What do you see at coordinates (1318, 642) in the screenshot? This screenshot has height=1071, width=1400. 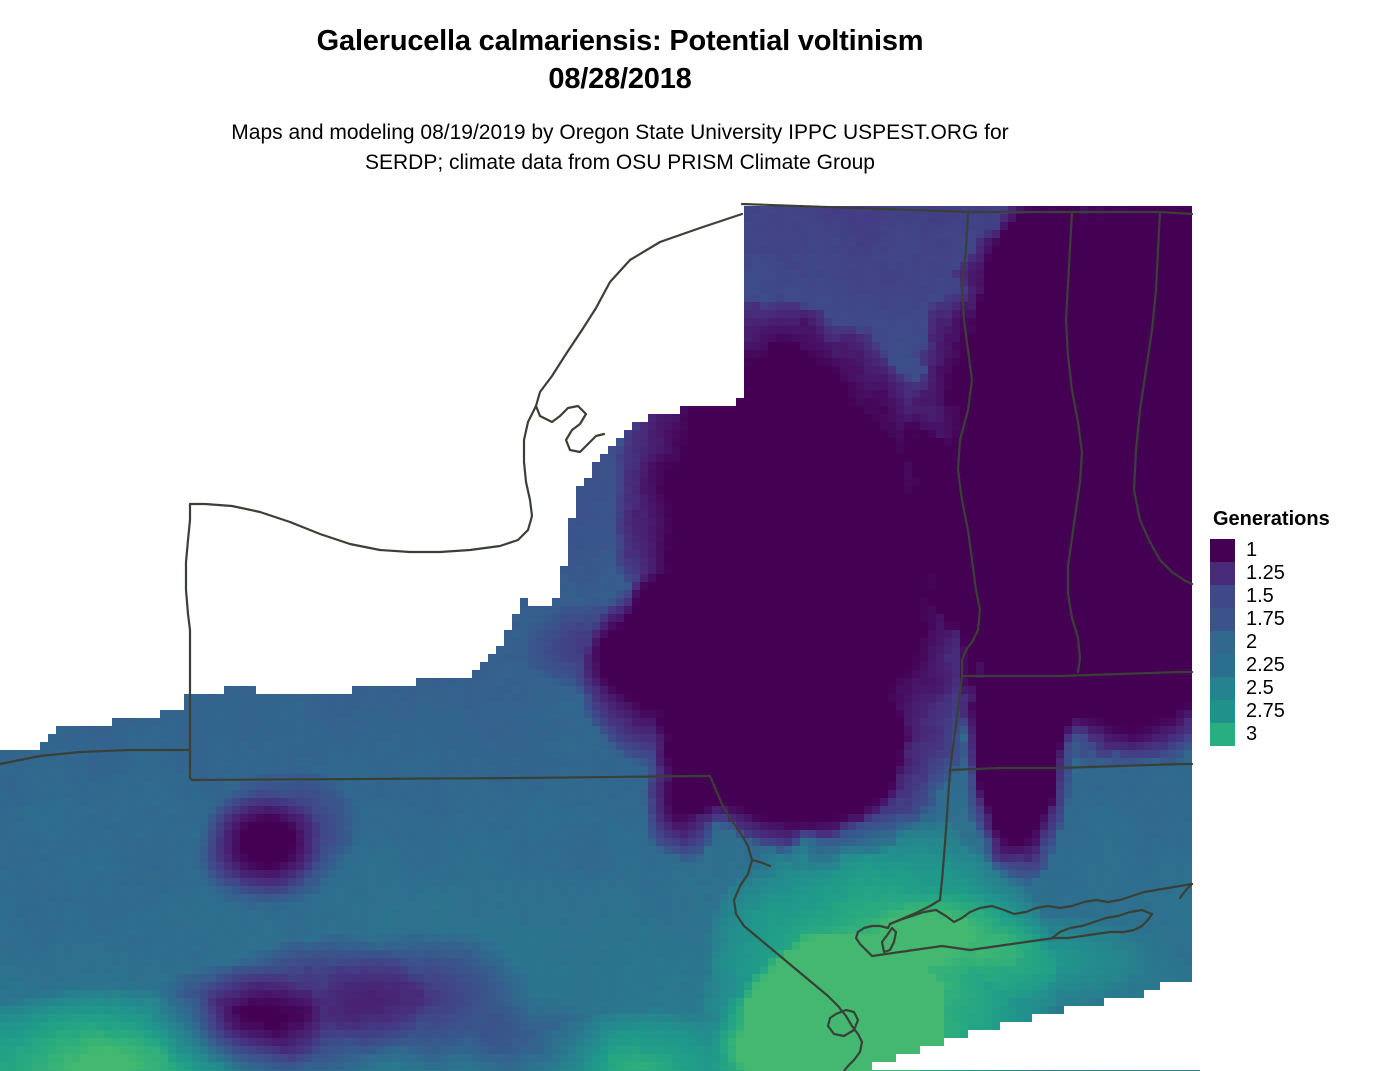 I see `legend-tick-labels: 1 1.25 1.5 1.75 2 2.25 2.5 2.75 3` at bounding box center [1318, 642].